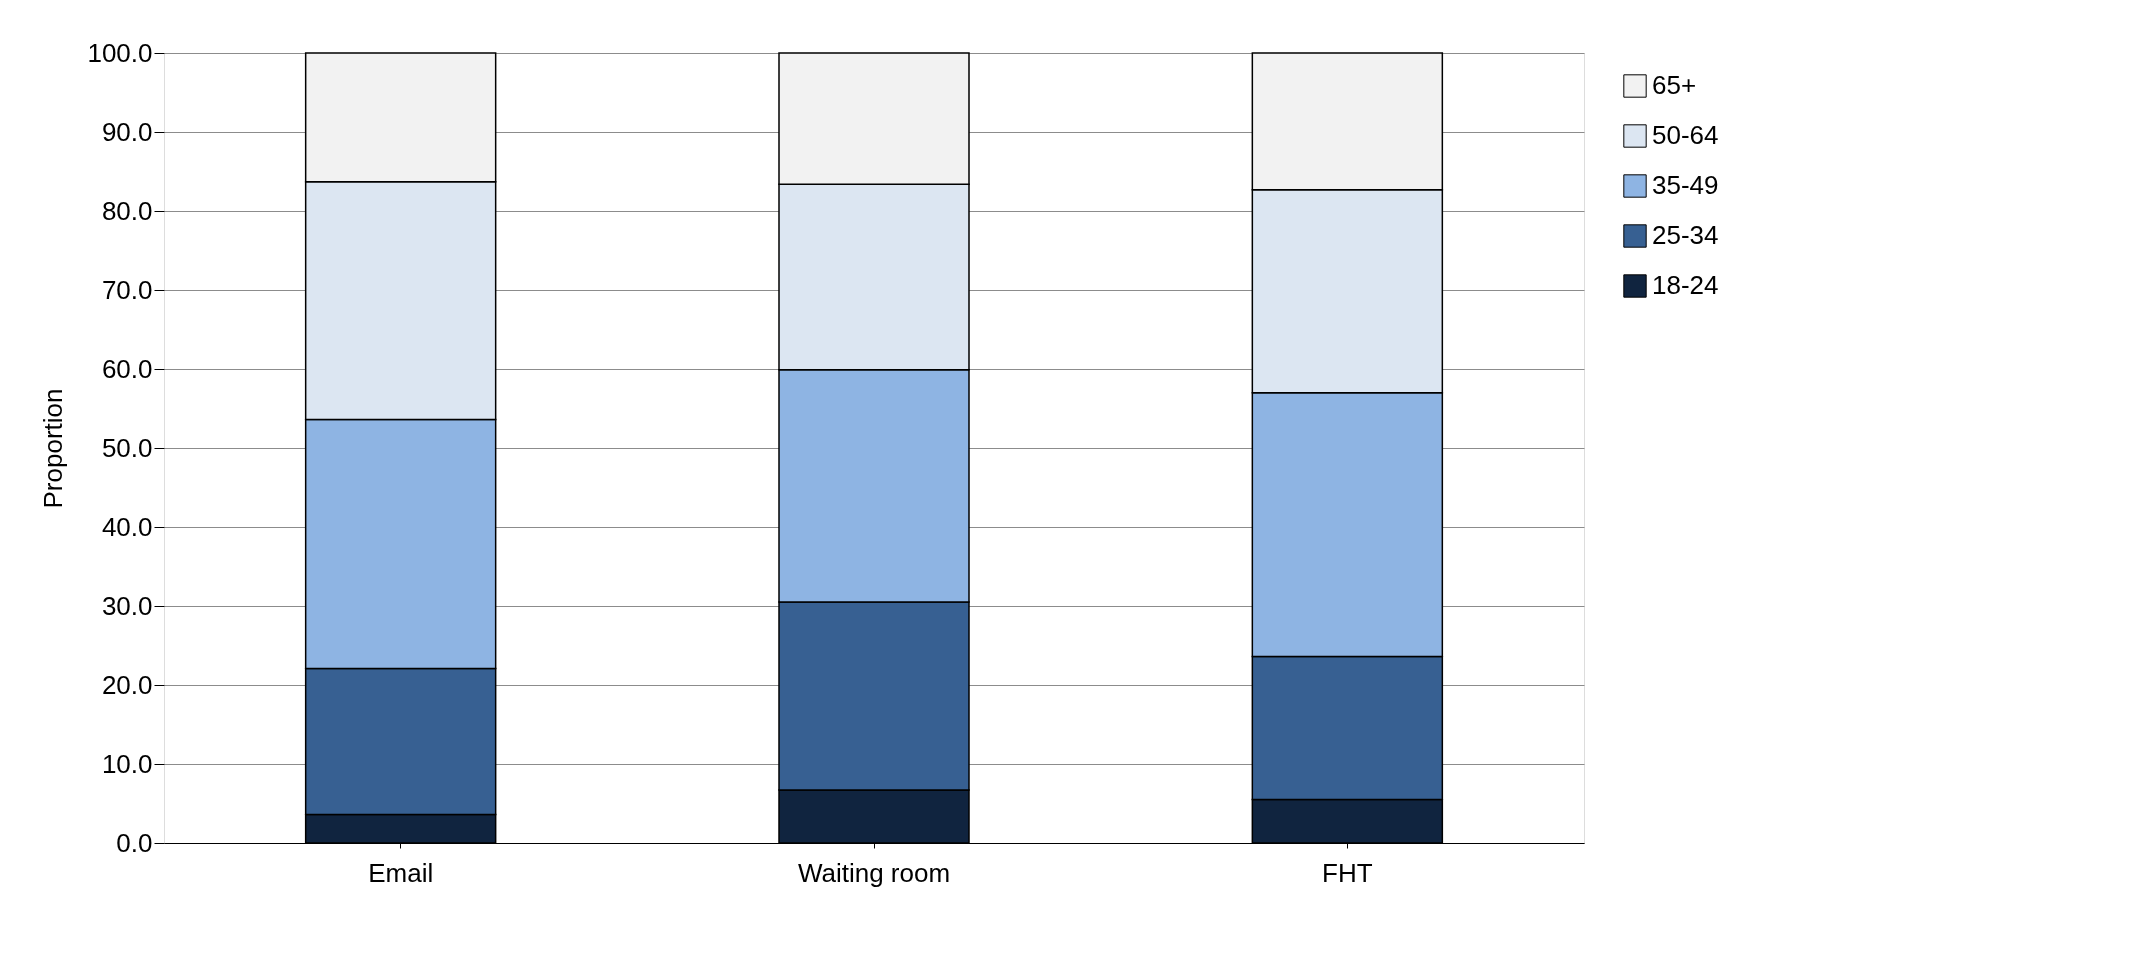  Describe the element at coordinates (127, 763) in the screenshot. I see `y-tick-label: 10.0` at that location.